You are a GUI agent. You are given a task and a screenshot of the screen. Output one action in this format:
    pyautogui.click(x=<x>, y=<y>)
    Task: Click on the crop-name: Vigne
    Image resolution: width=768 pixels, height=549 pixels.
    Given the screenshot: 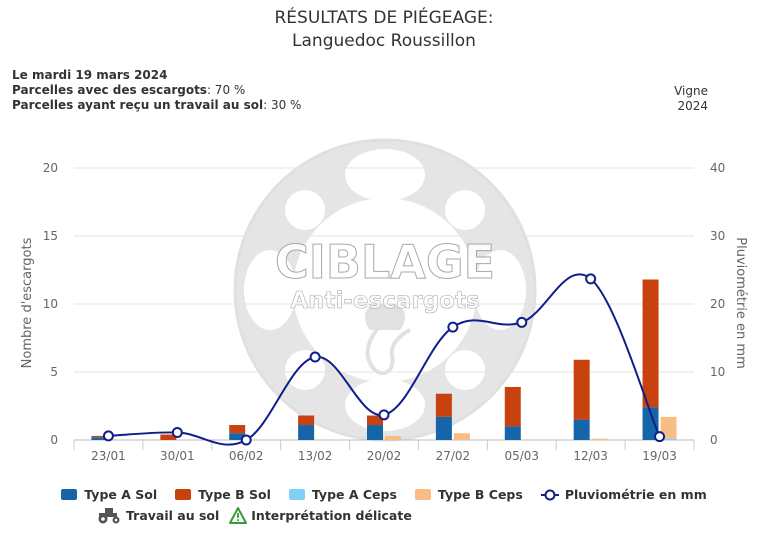 What is the action you would take?
    pyautogui.click(x=691, y=91)
    